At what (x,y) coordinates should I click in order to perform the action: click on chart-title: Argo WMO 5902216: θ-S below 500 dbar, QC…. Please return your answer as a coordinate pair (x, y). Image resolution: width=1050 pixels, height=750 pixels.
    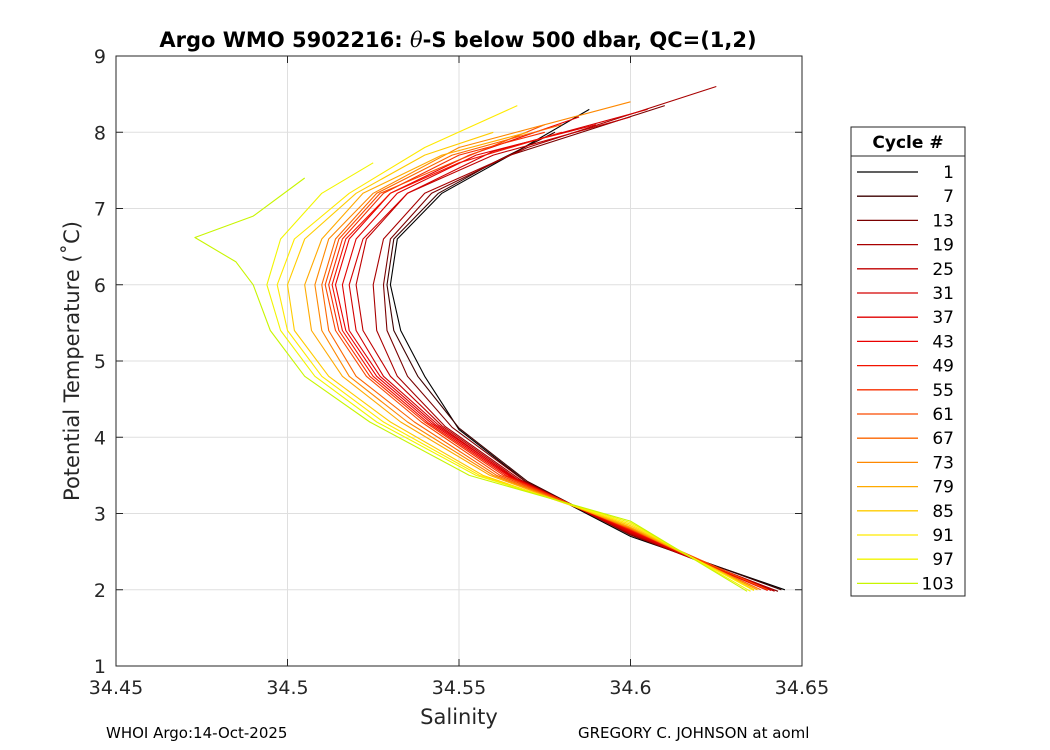
    Looking at the image, I should click on (457, 40).